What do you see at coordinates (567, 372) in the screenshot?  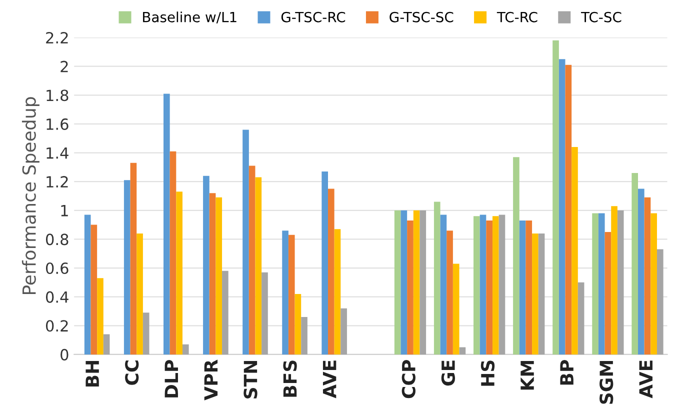 I see `x-tick-label: BP` at bounding box center [567, 372].